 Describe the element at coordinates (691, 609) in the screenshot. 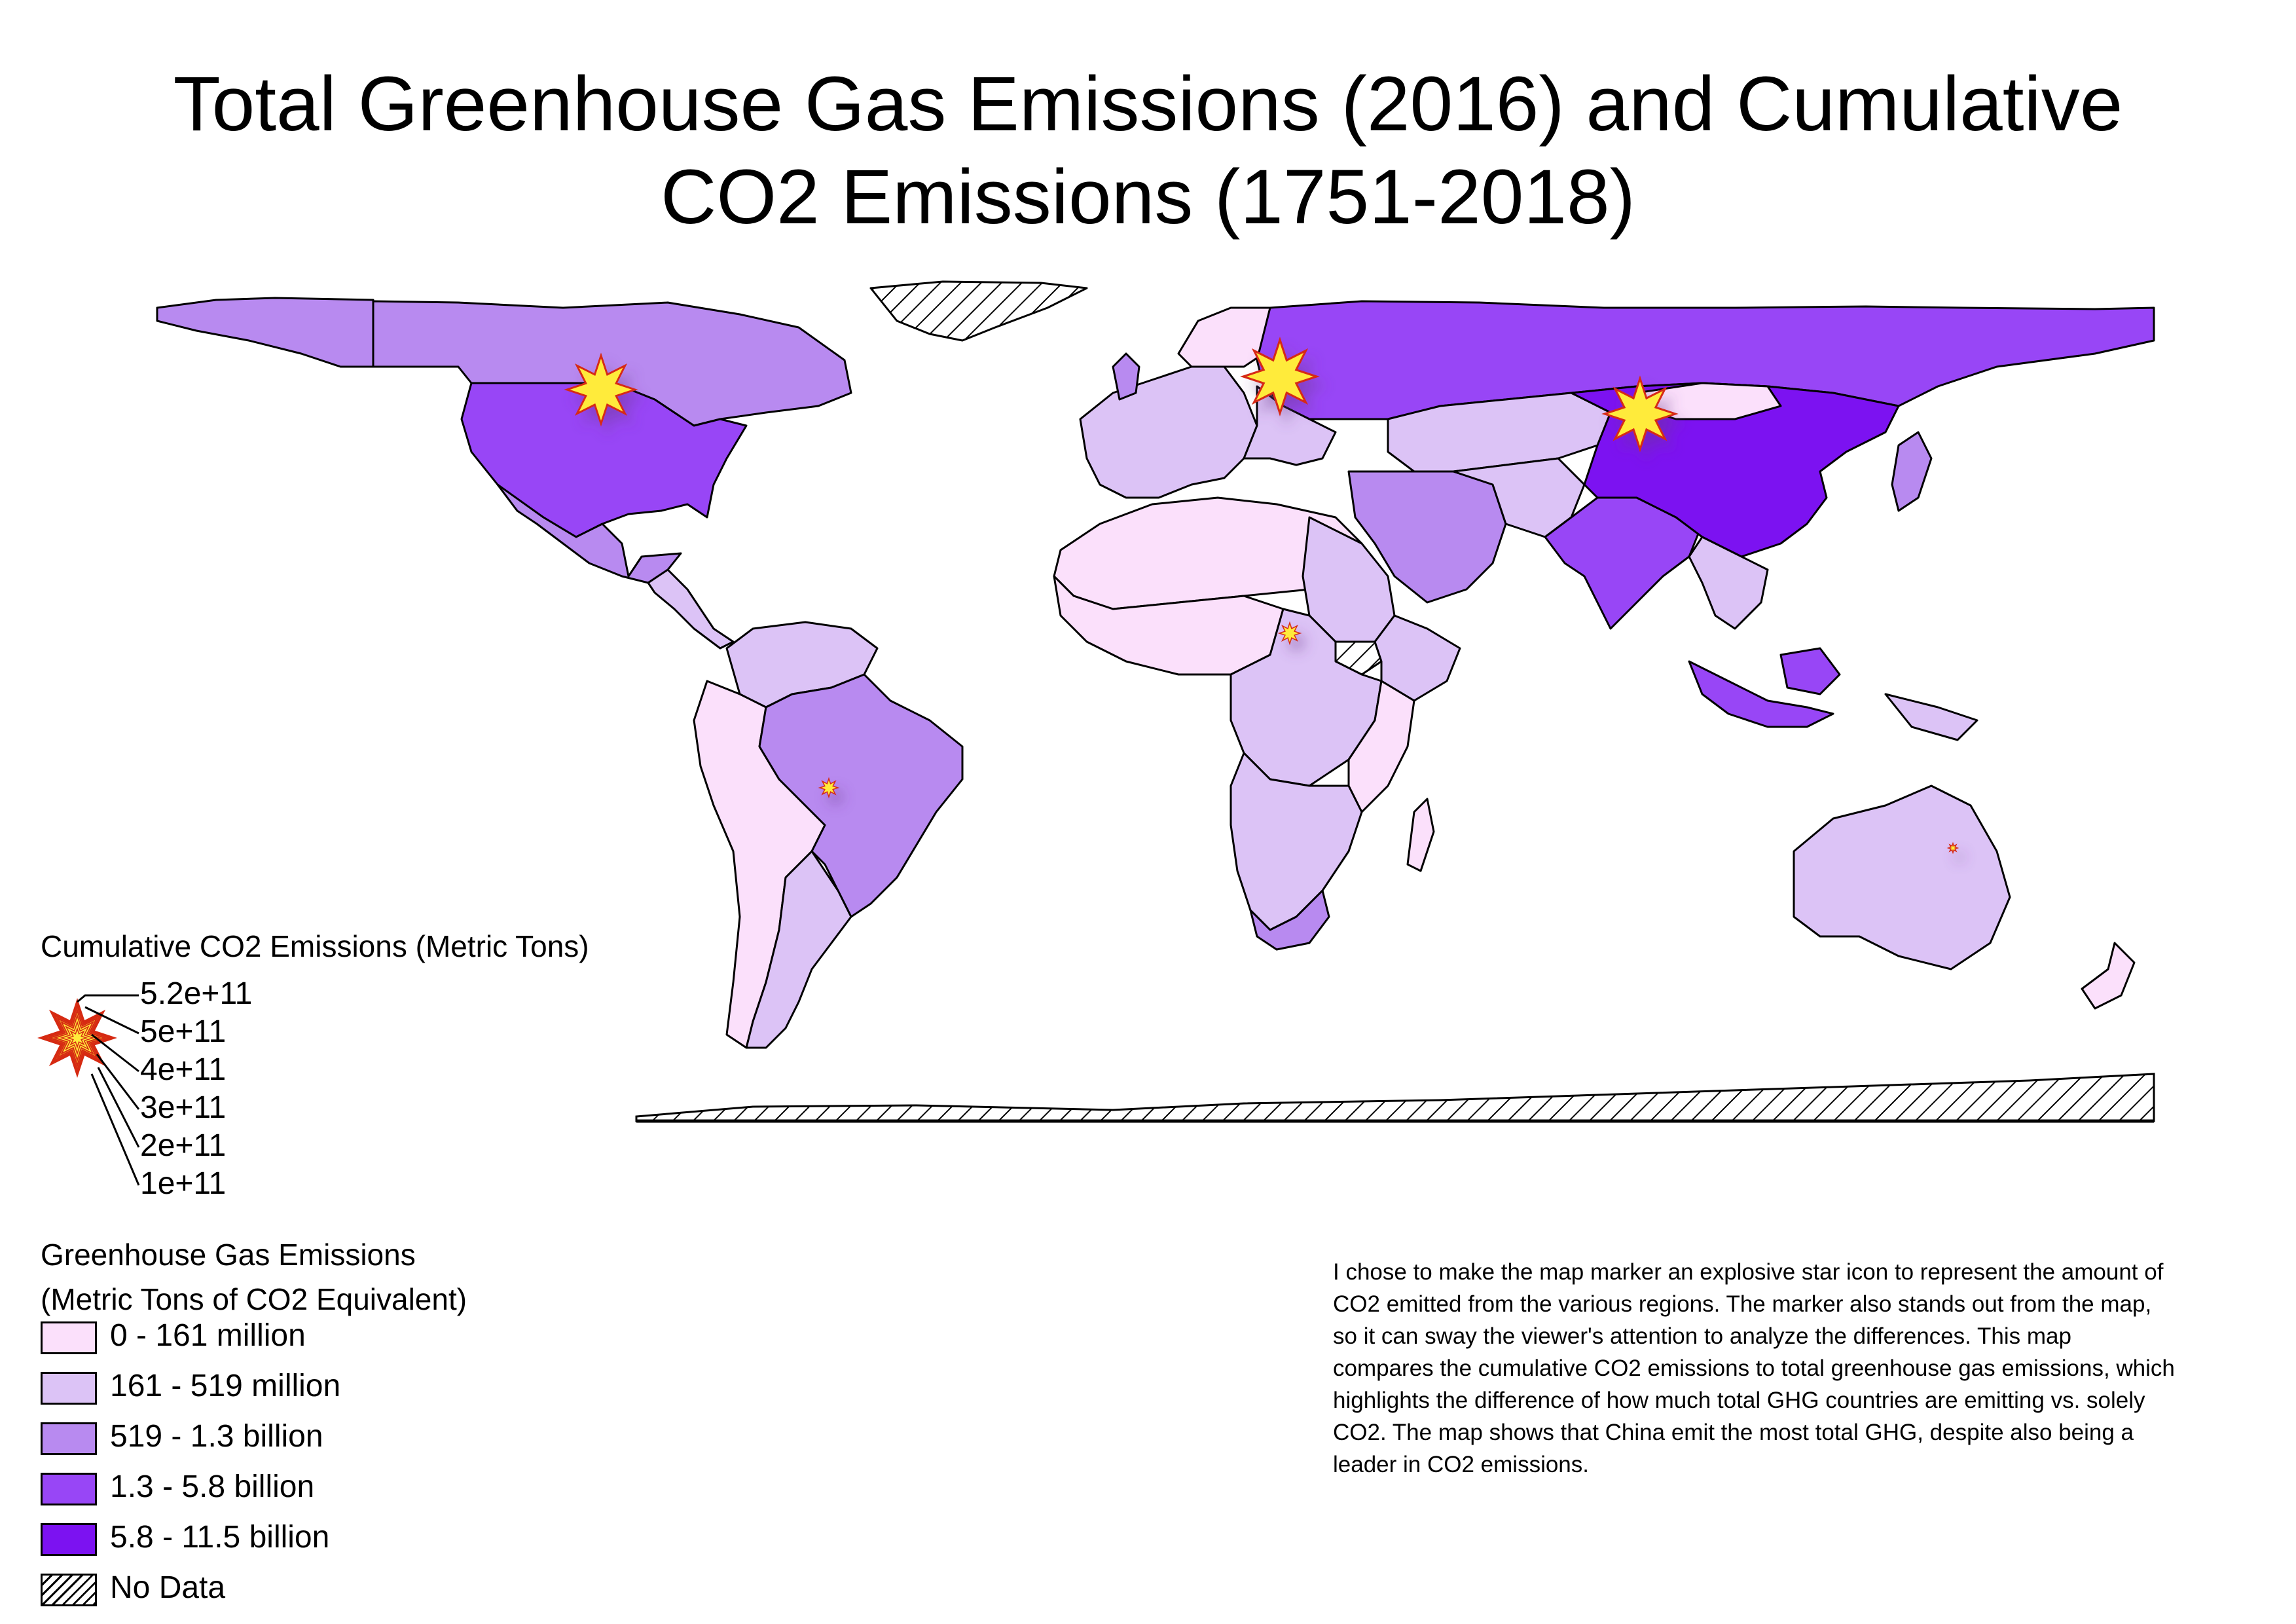

I see `central-america` at that location.